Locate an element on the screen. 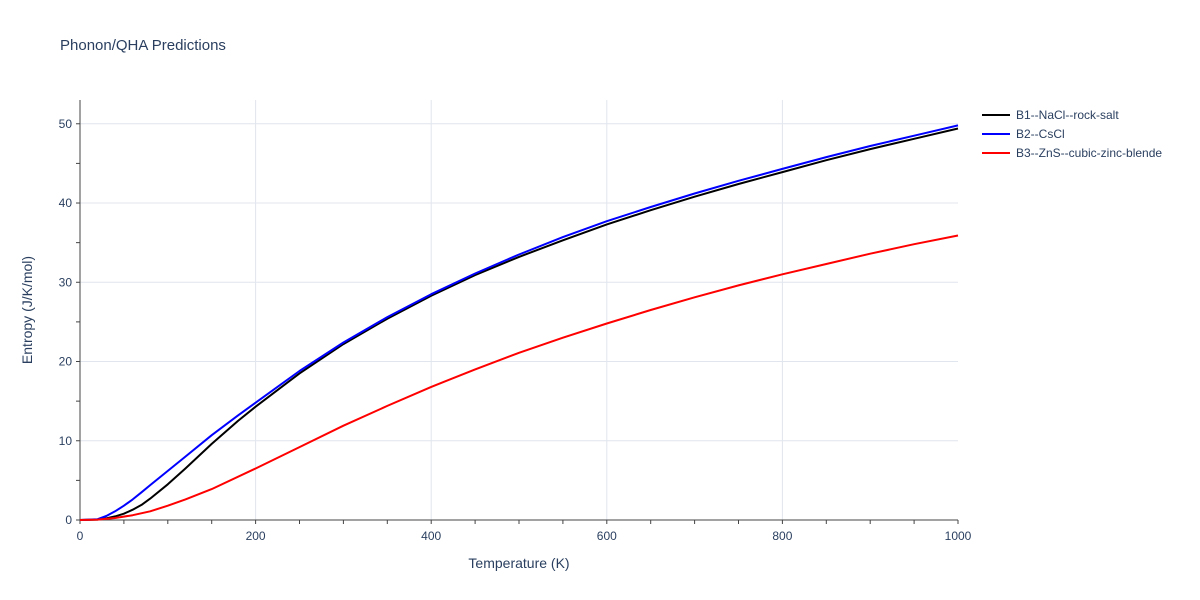 The width and height of the screenshot is (1200, 600). x-tick-label: 600 is located at coordinates (607, 536).